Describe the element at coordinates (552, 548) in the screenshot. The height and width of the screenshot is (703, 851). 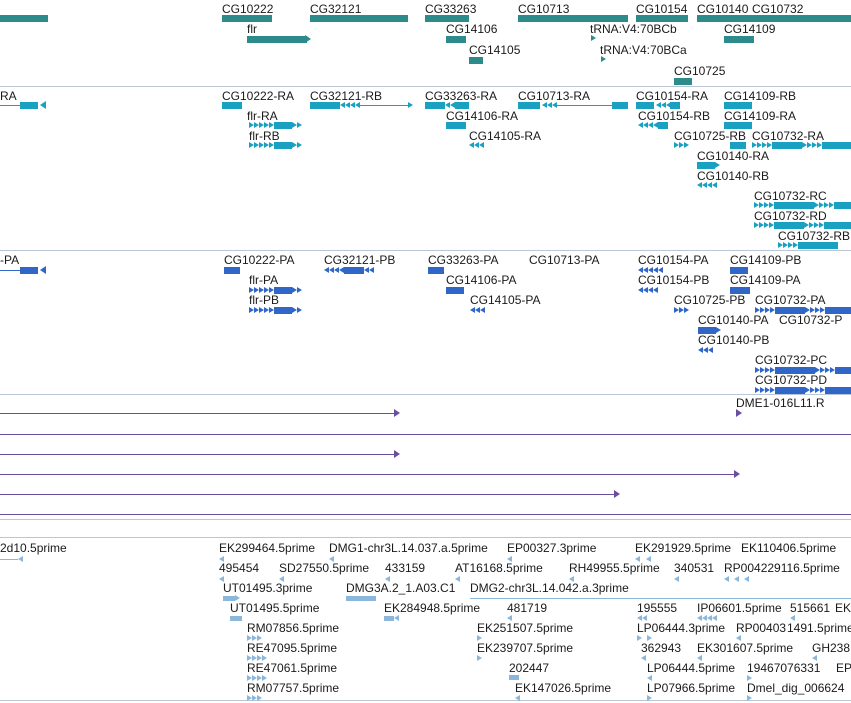
I see `est-label: EP00327.3prime` at that location.